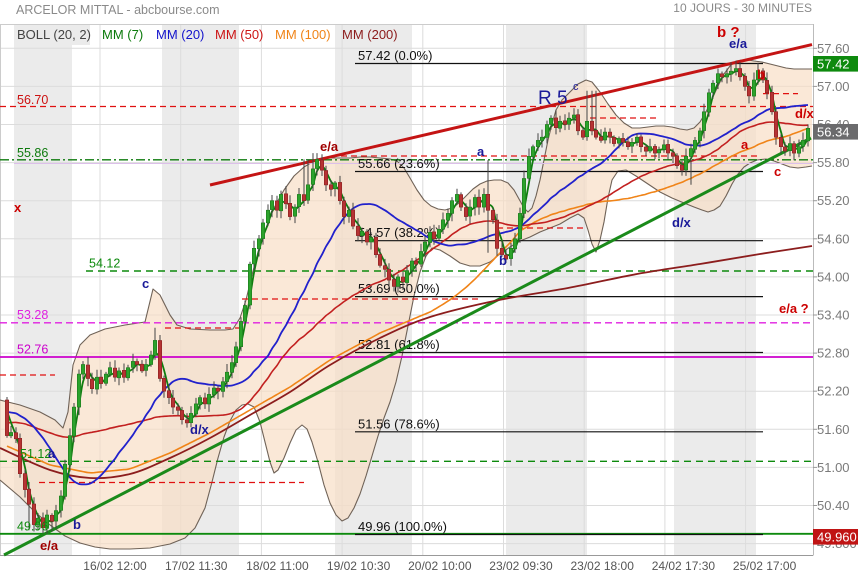  Describe the element at coordinates (303, 34) in the screenshot. I see `svg-text: MM (100)` at that location.